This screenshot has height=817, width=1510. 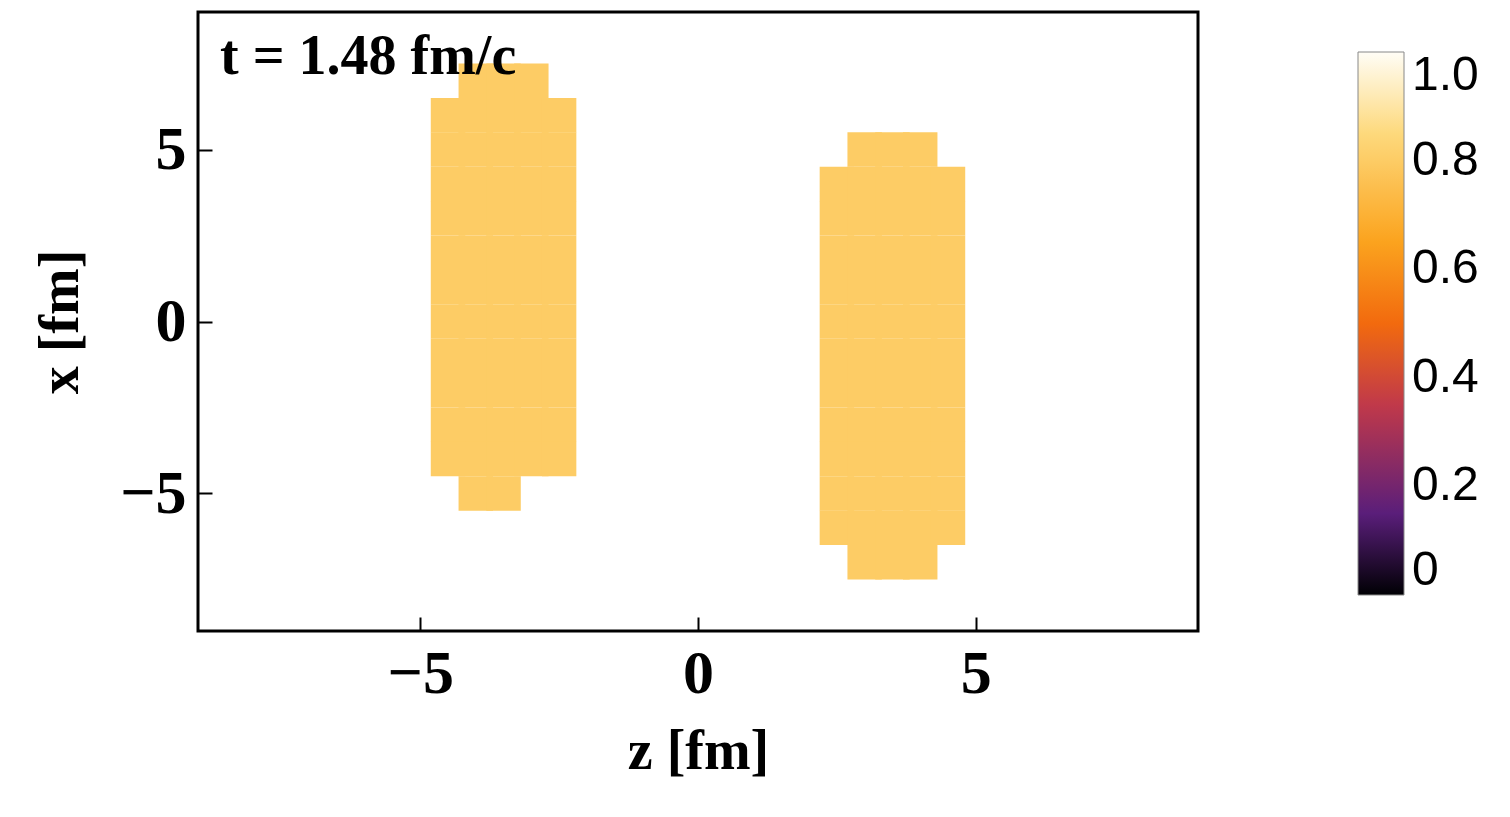 What do you see at coordinates (368, 55) in the screenshot?
I see `annotation: t = 1.48 fm/c` at bounding box center [368, 55].